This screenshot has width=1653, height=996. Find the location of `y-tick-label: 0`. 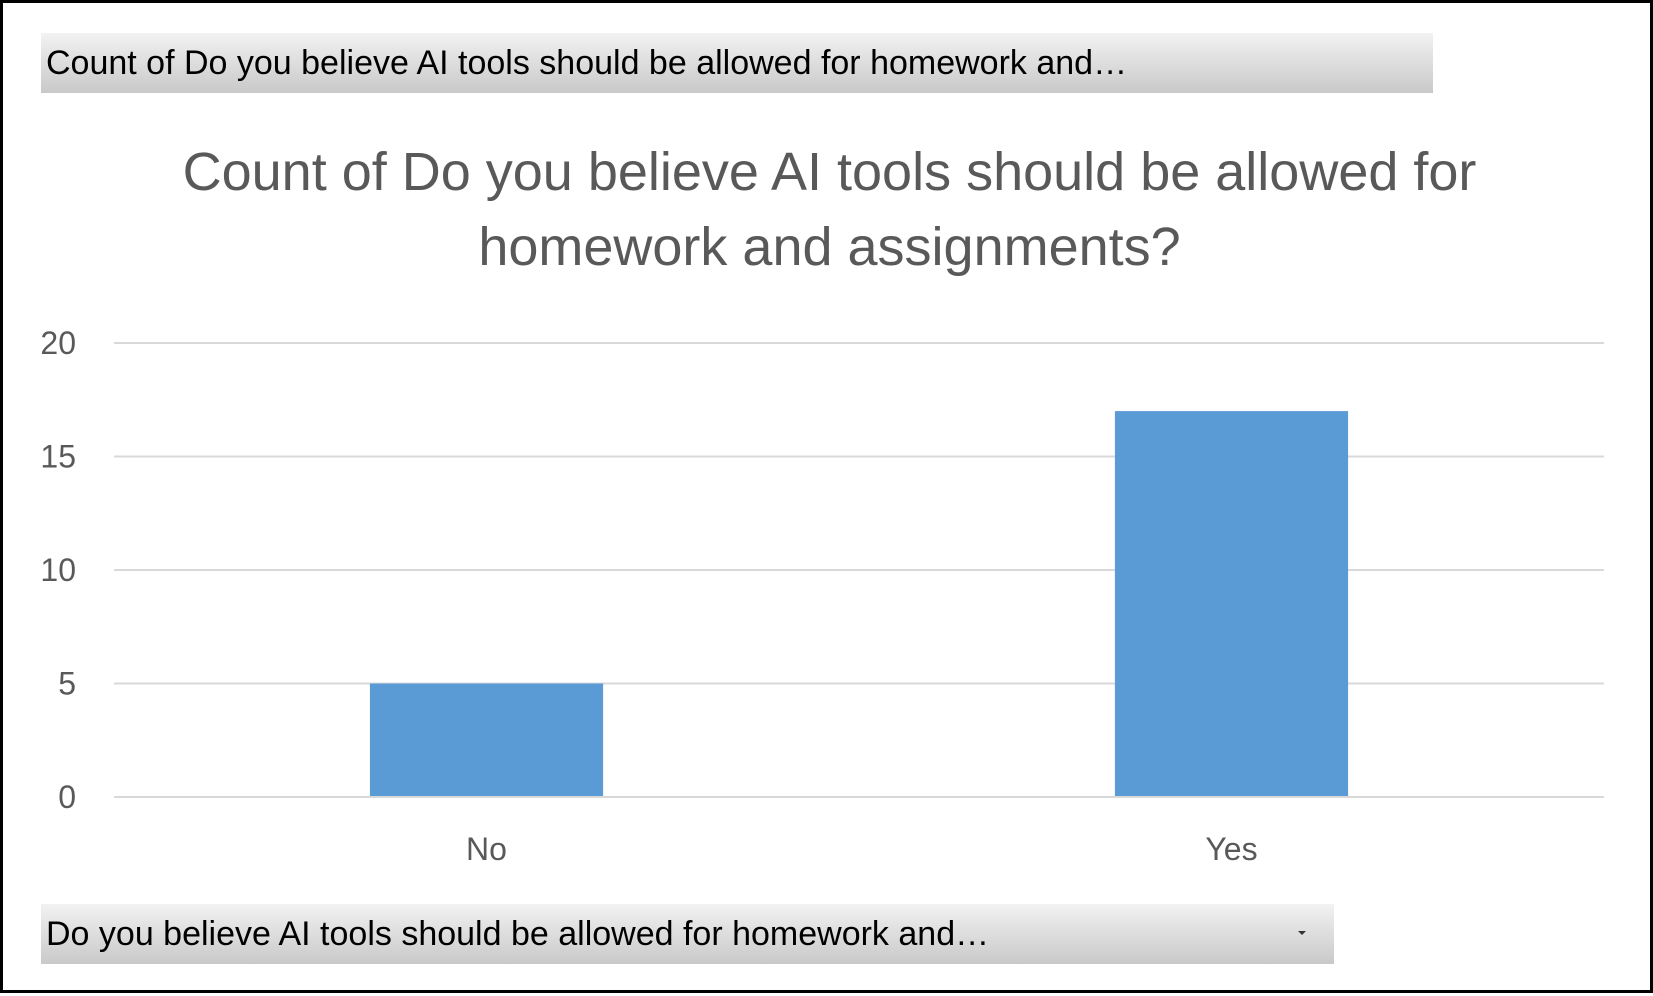

y-tick-label: 0 is located at coordinates (67, 797).